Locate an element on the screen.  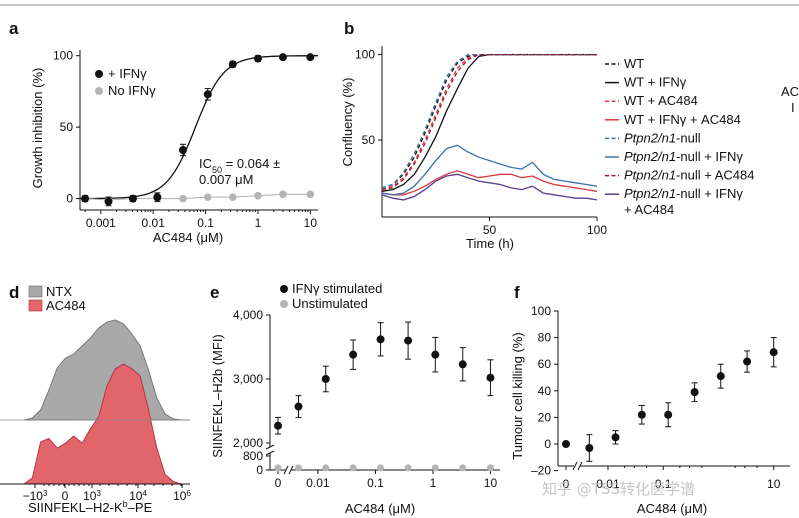
legend-swatch-ac484 is located at coordinates (35, 305).